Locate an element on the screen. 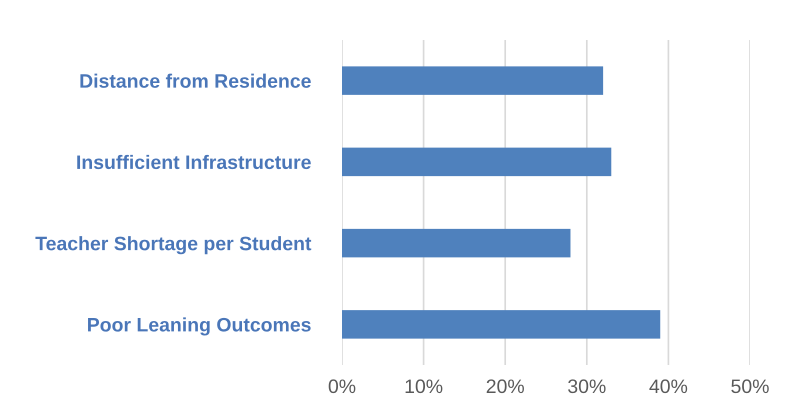 The width and height of the screenshot is (787, 401). y-tick-label: Teacher Shortage per Student is located at coordinates (173, 245).